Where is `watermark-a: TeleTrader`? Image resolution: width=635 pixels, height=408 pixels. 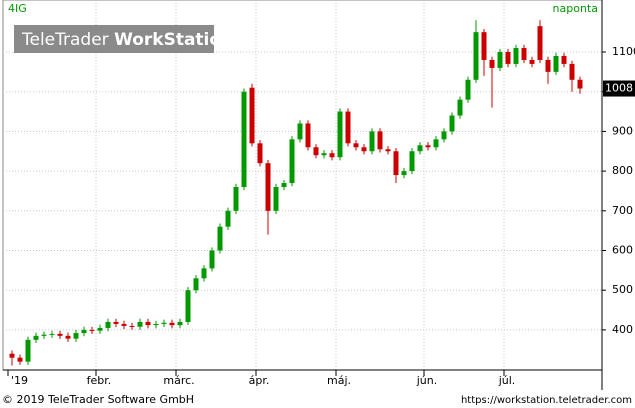 watermark-a: TeleTrader is located at coordinates (65, 40).